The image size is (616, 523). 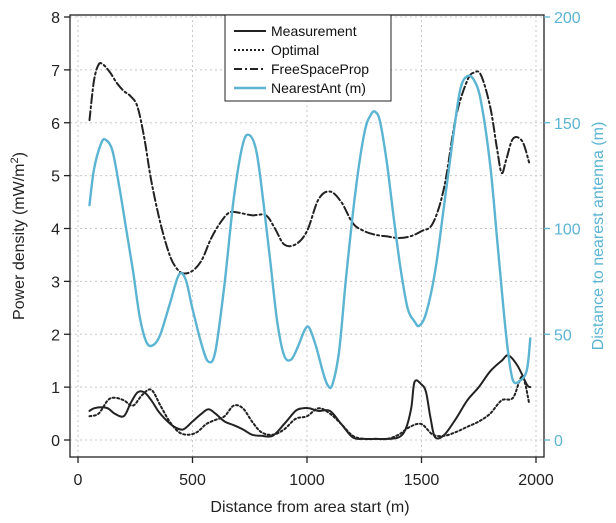 I want to click on y-left-tick-label: 8, so click(x=55, y=18).